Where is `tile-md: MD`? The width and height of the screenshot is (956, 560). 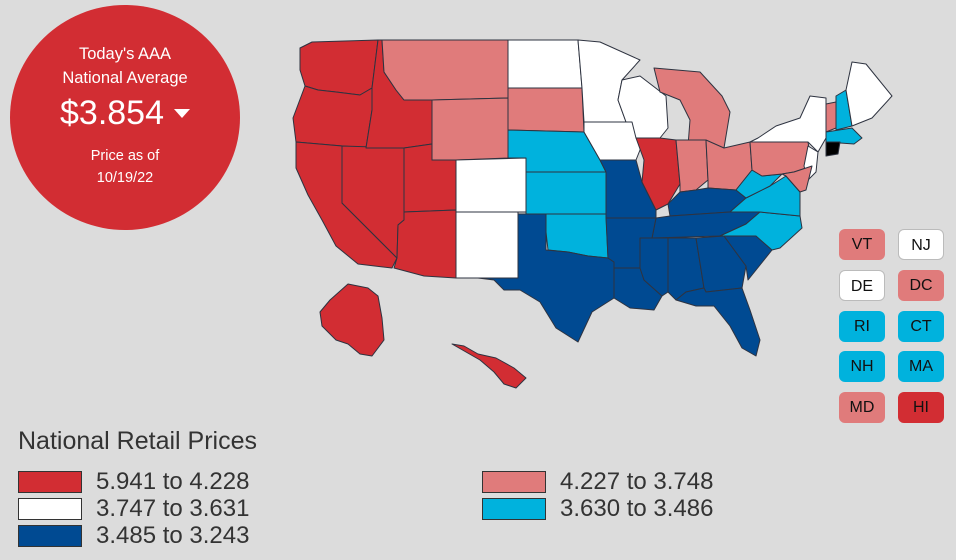 tile-md: MD is located at coordinates (862, 407).